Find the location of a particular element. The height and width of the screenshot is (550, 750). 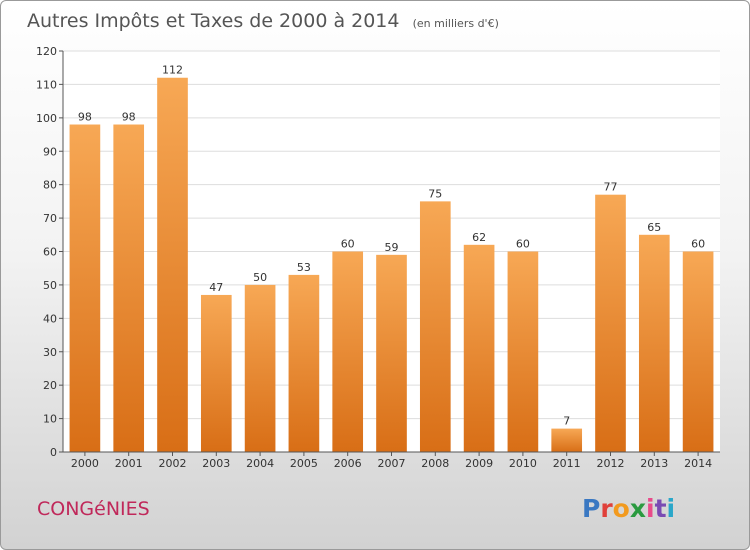

x-tick-label-2001: 2001 is located at coordinates (129, 463).